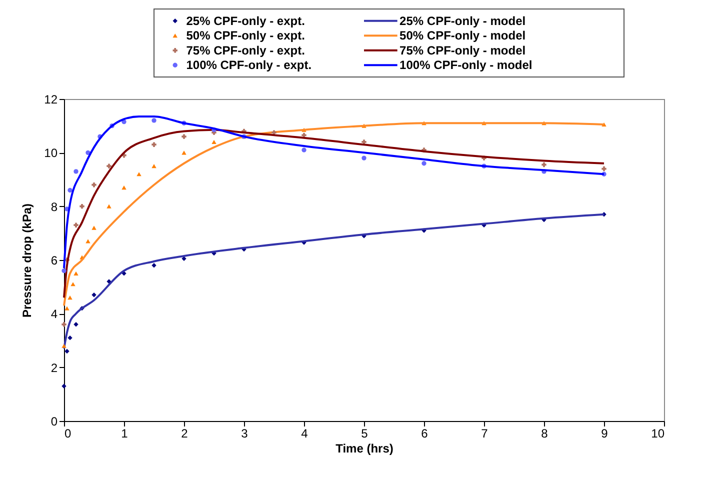 This screenshot has height=485, width=706. Describe the element at coordinates (54, 421) in the screenshot. I see `y-tick-label: 0` at that location.